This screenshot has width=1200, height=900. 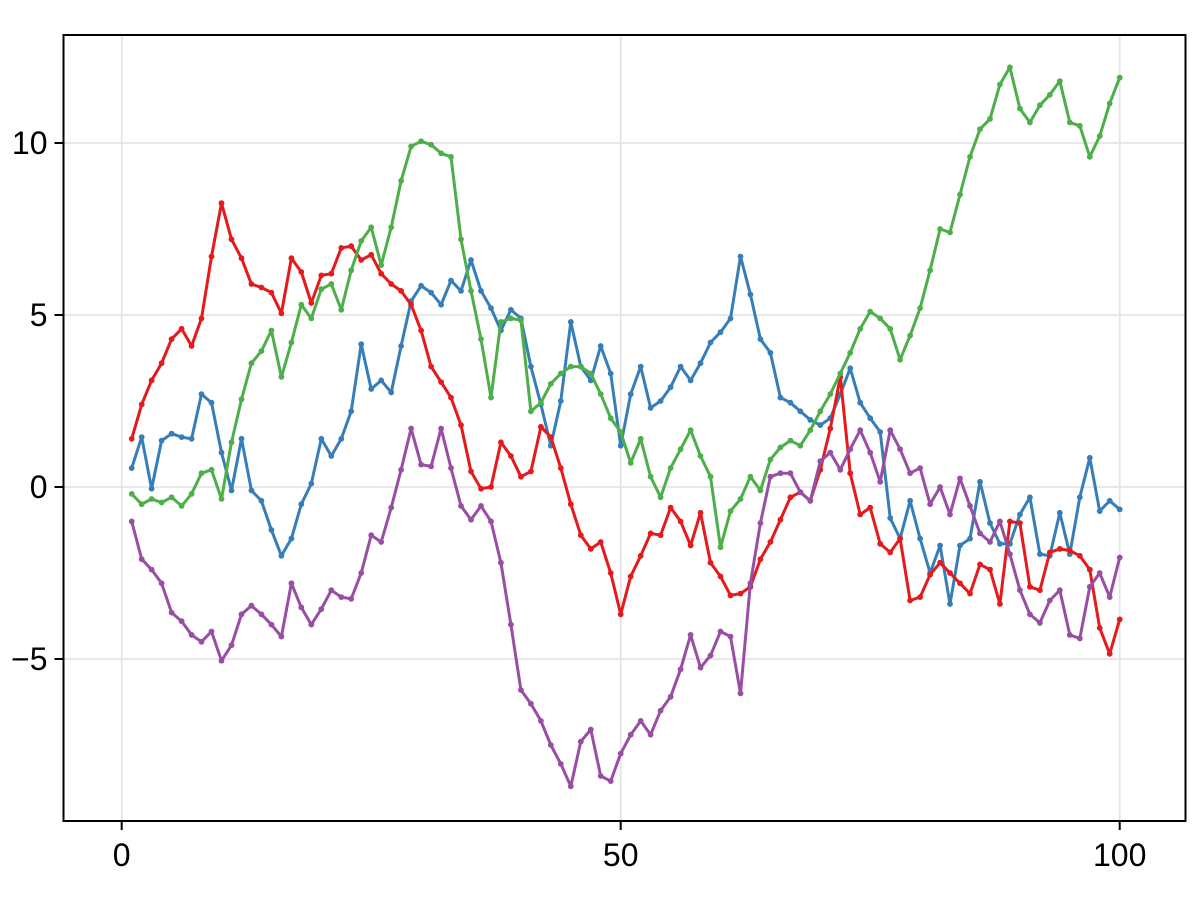 What do you see at coordinates (1119, 855) in the screenshot?
I see `x-tick-label: 100` at bounding box center [1119, 855].